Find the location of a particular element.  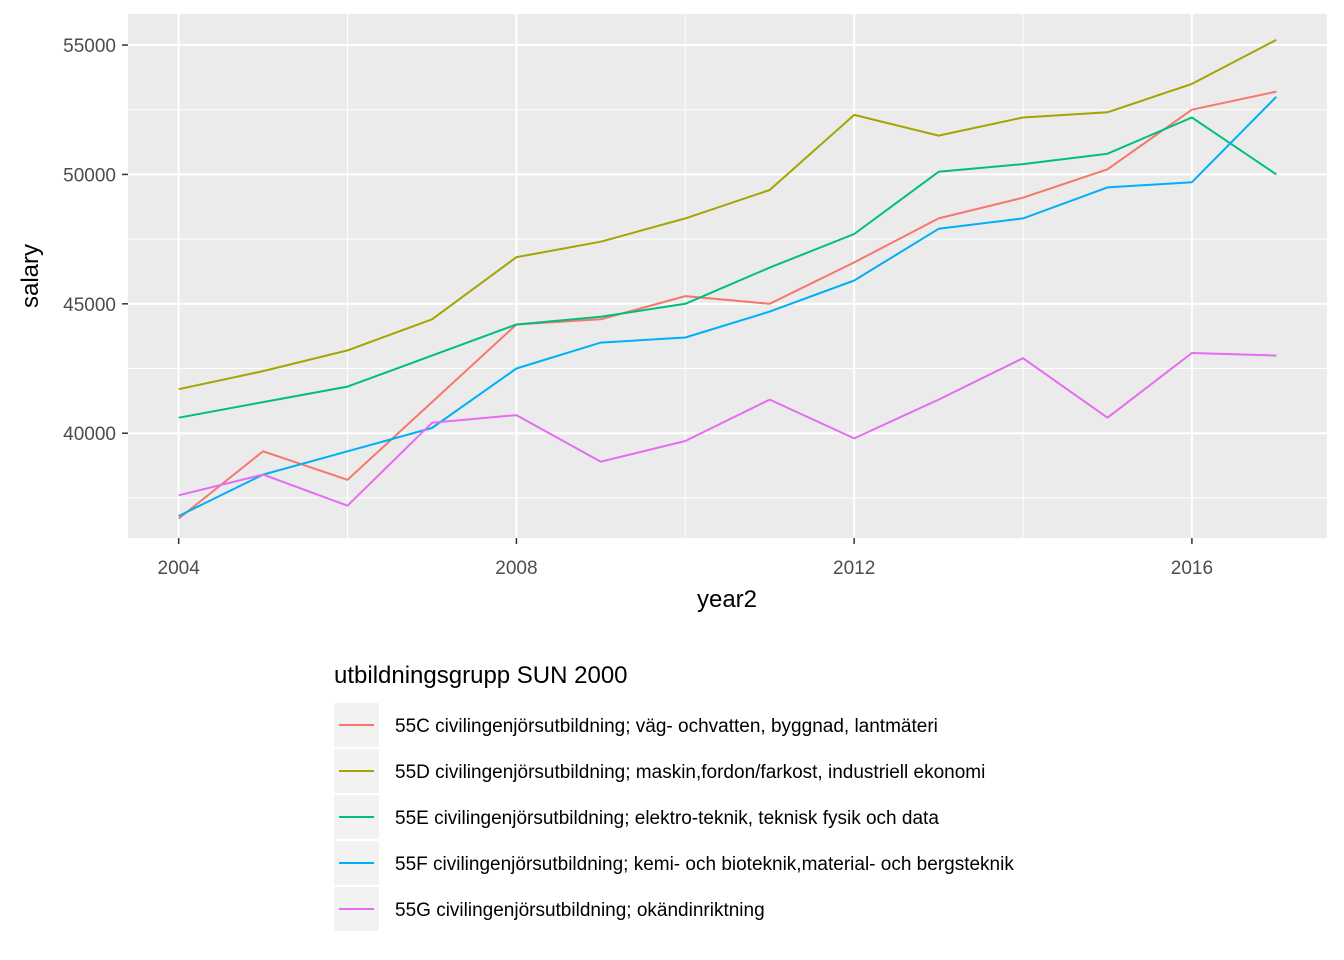

x-tick-label: 2016 is located at coordinates (1192, 568).